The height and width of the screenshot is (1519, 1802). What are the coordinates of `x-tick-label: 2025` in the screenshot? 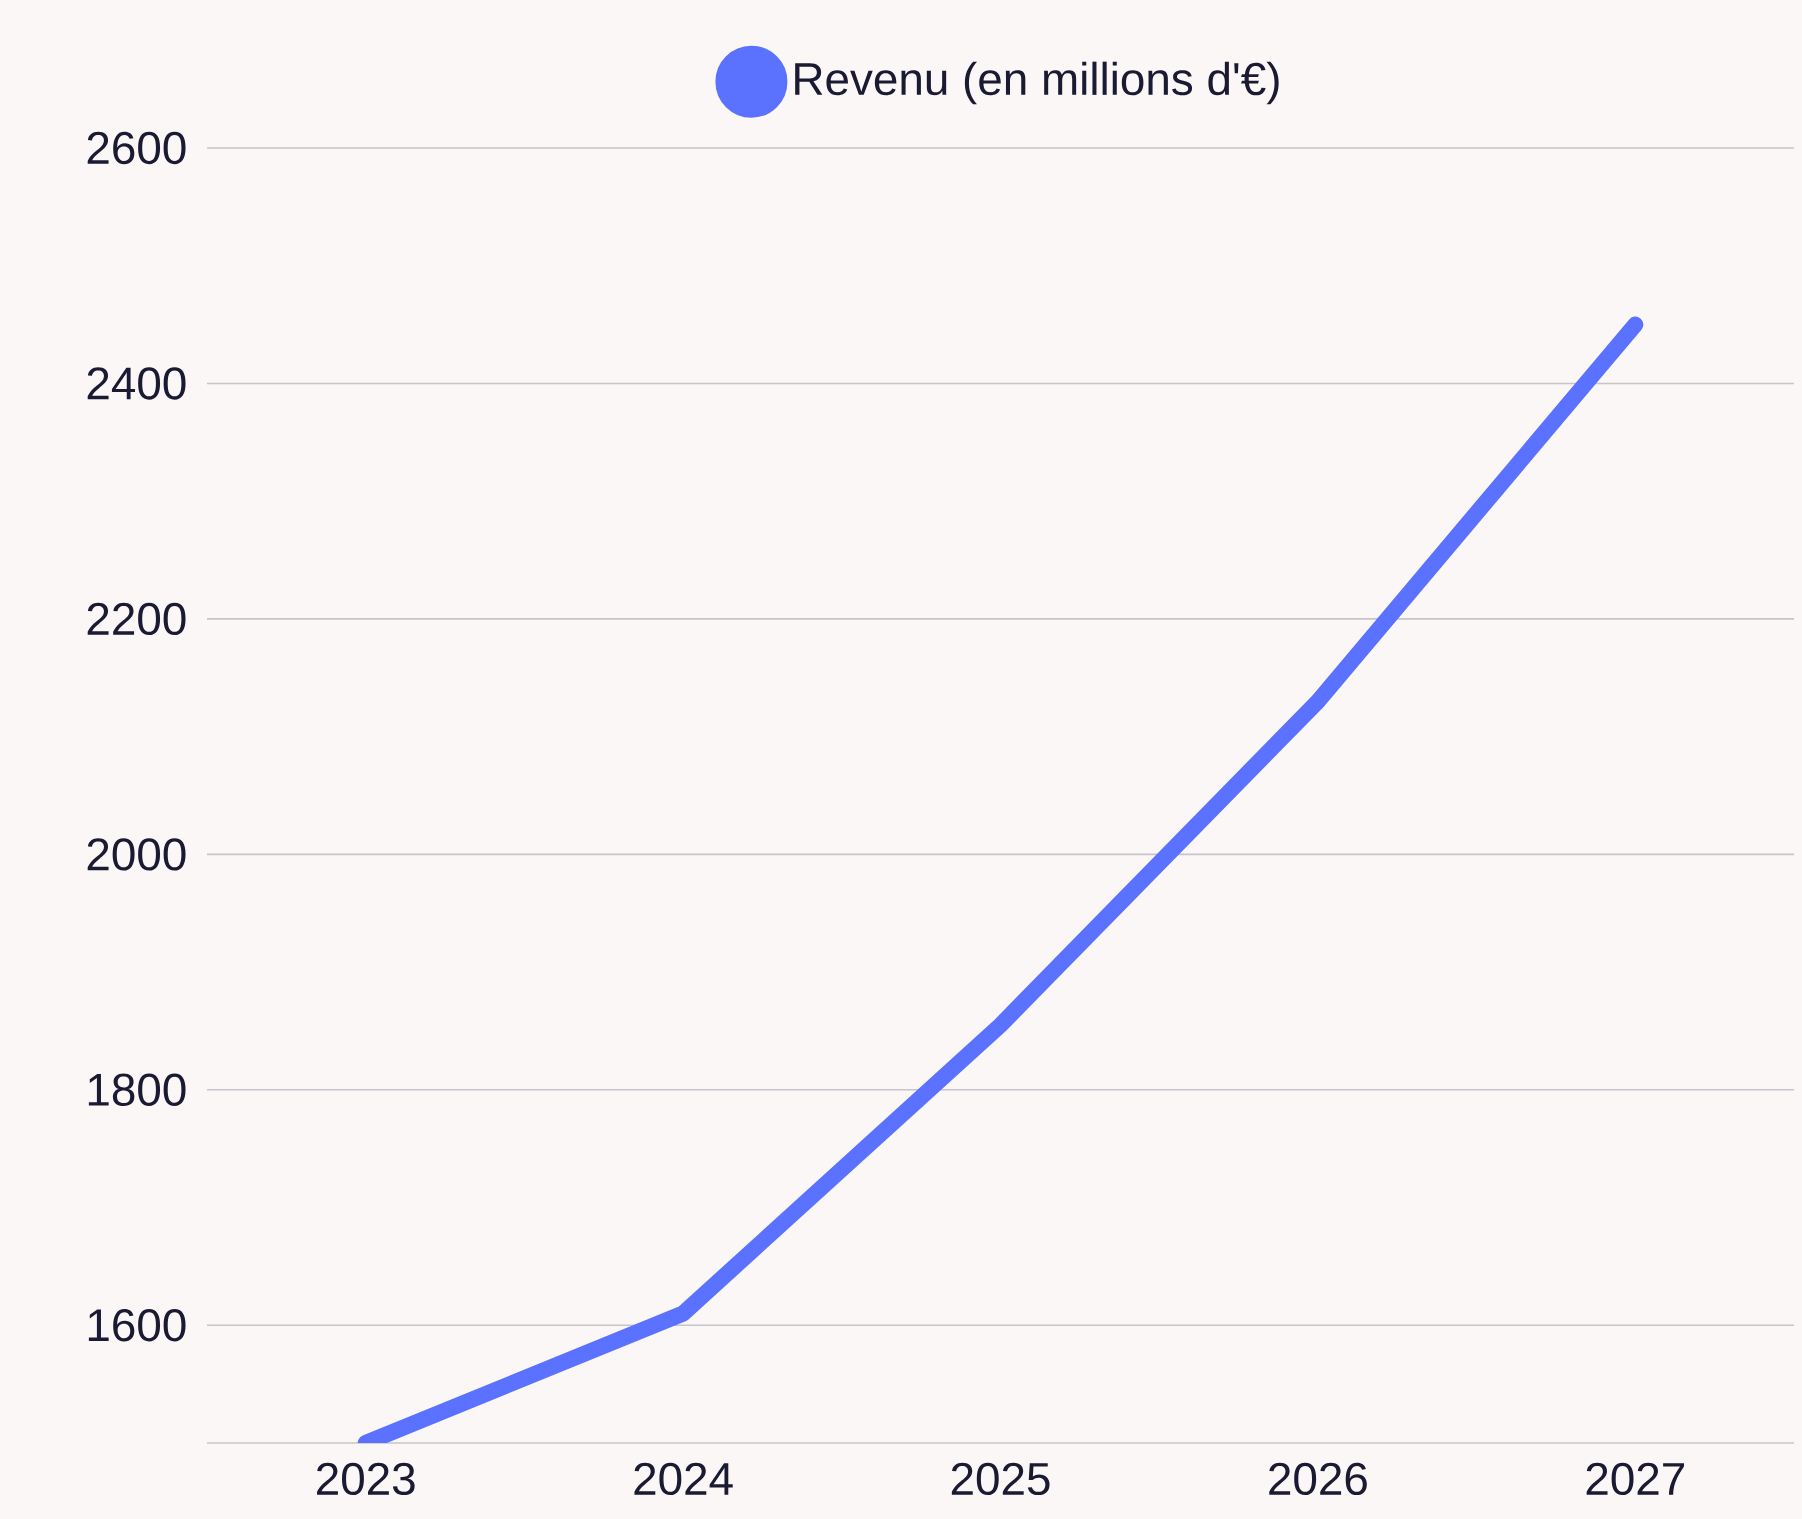 It's located at (1000, 1479).